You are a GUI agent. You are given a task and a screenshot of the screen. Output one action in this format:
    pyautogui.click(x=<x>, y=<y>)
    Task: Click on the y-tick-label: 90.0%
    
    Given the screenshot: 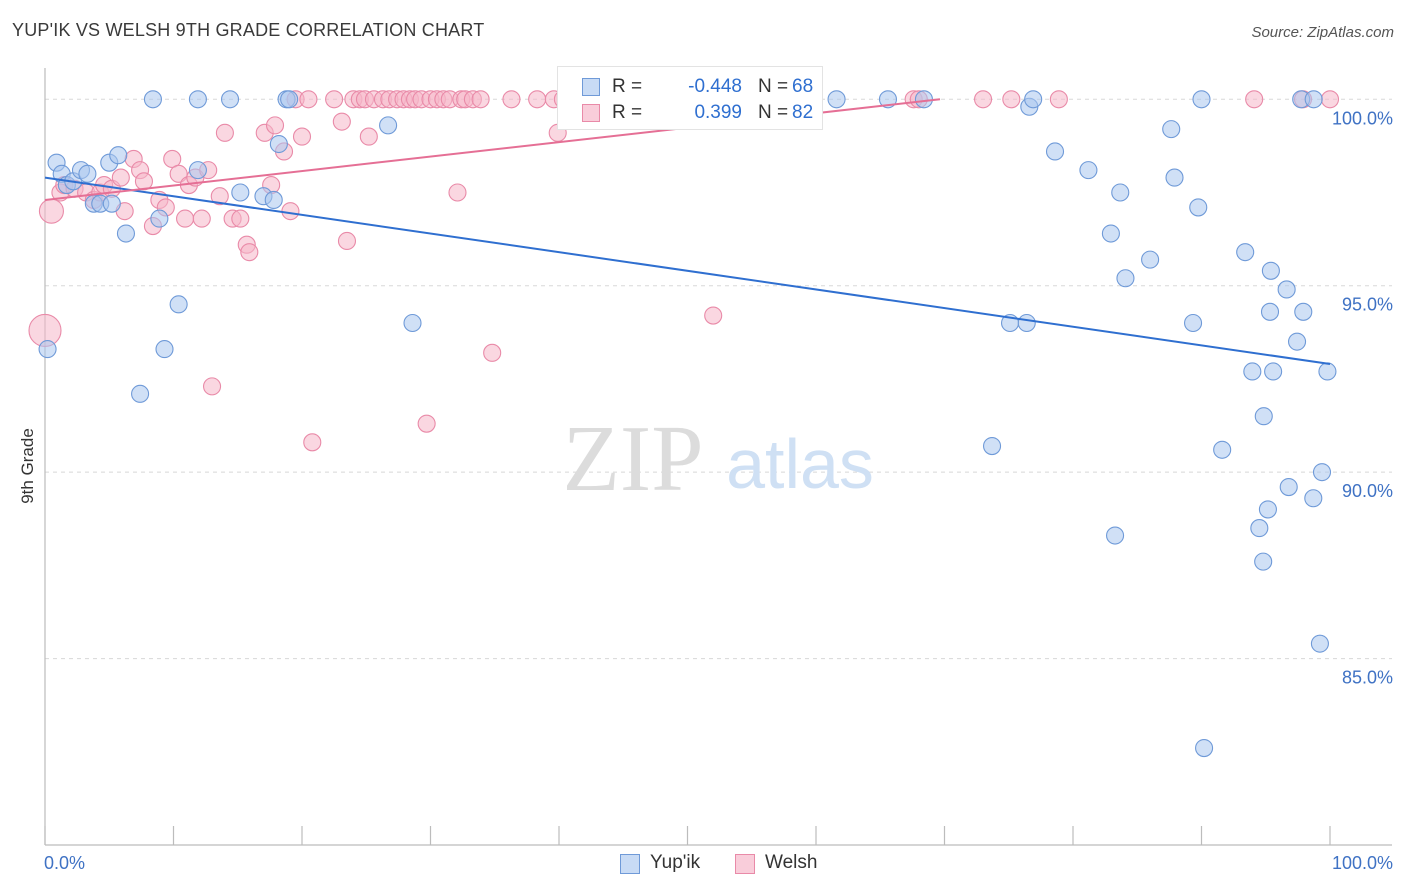 What is the action you would take?
    pyautogui.click(x=1367, y=491)
    